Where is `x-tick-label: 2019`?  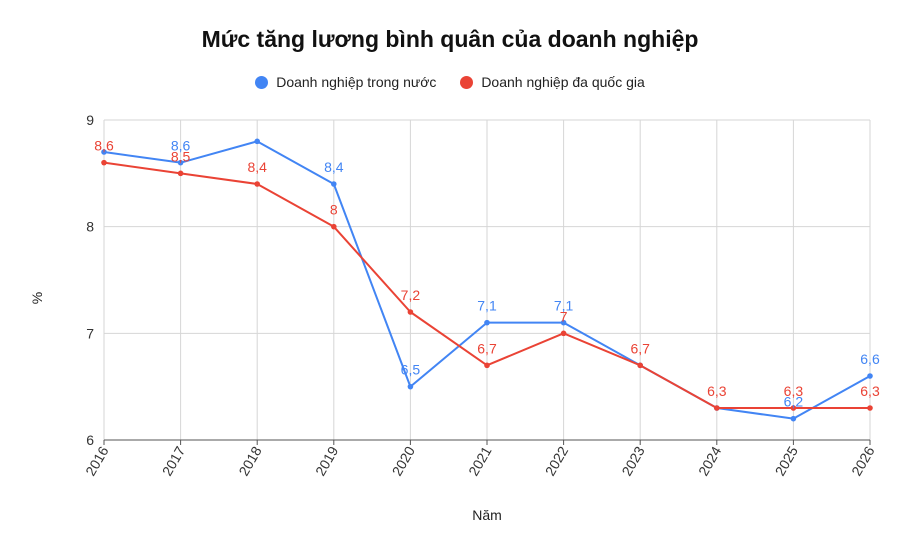 x-tick-label: 2019 is located at coordinates (327, 460).